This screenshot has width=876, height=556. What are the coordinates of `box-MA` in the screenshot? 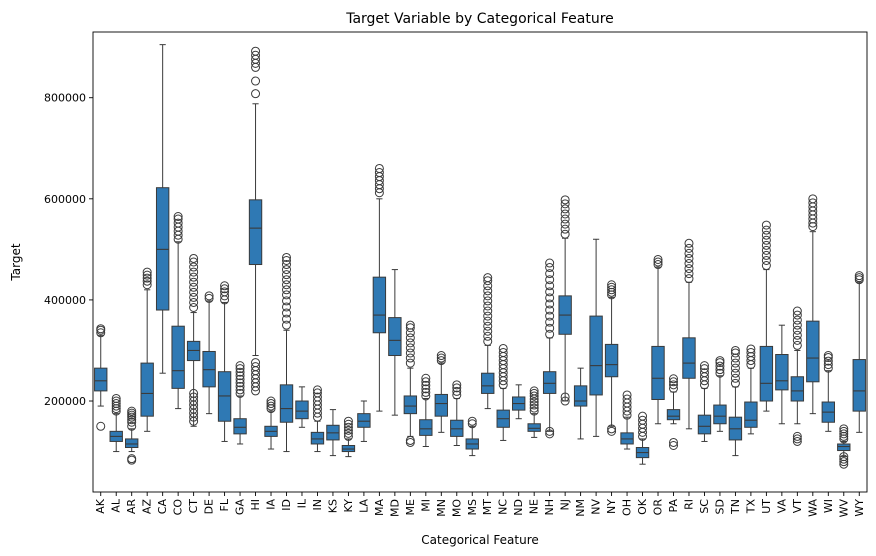 It's located at (379, 287).